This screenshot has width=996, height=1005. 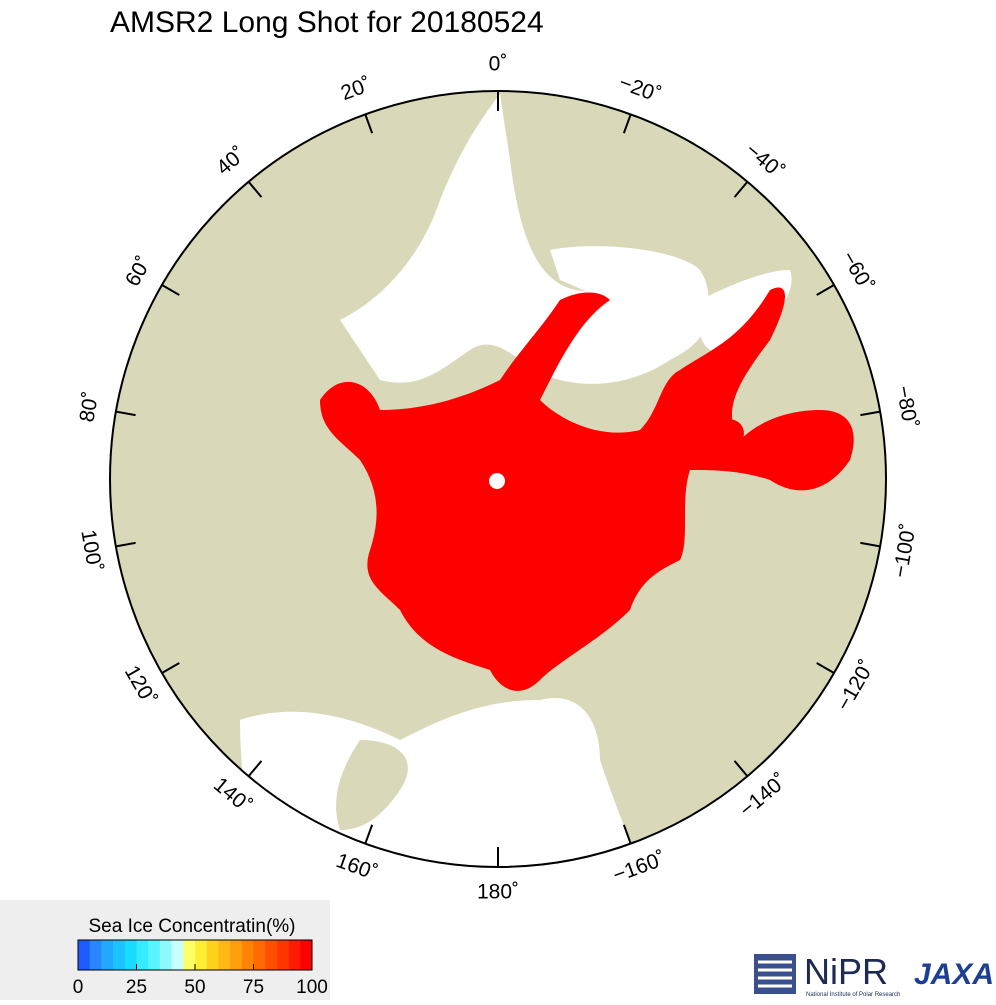 What do you see at coordinates (89, 407) in the screenshot?
I see `longitude-label: 80˚` at bounding box center [89, 407].